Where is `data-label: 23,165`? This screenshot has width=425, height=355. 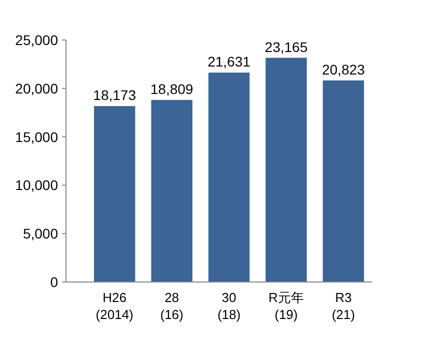
data-label: 23,165 is located at coordinates (286, 46).